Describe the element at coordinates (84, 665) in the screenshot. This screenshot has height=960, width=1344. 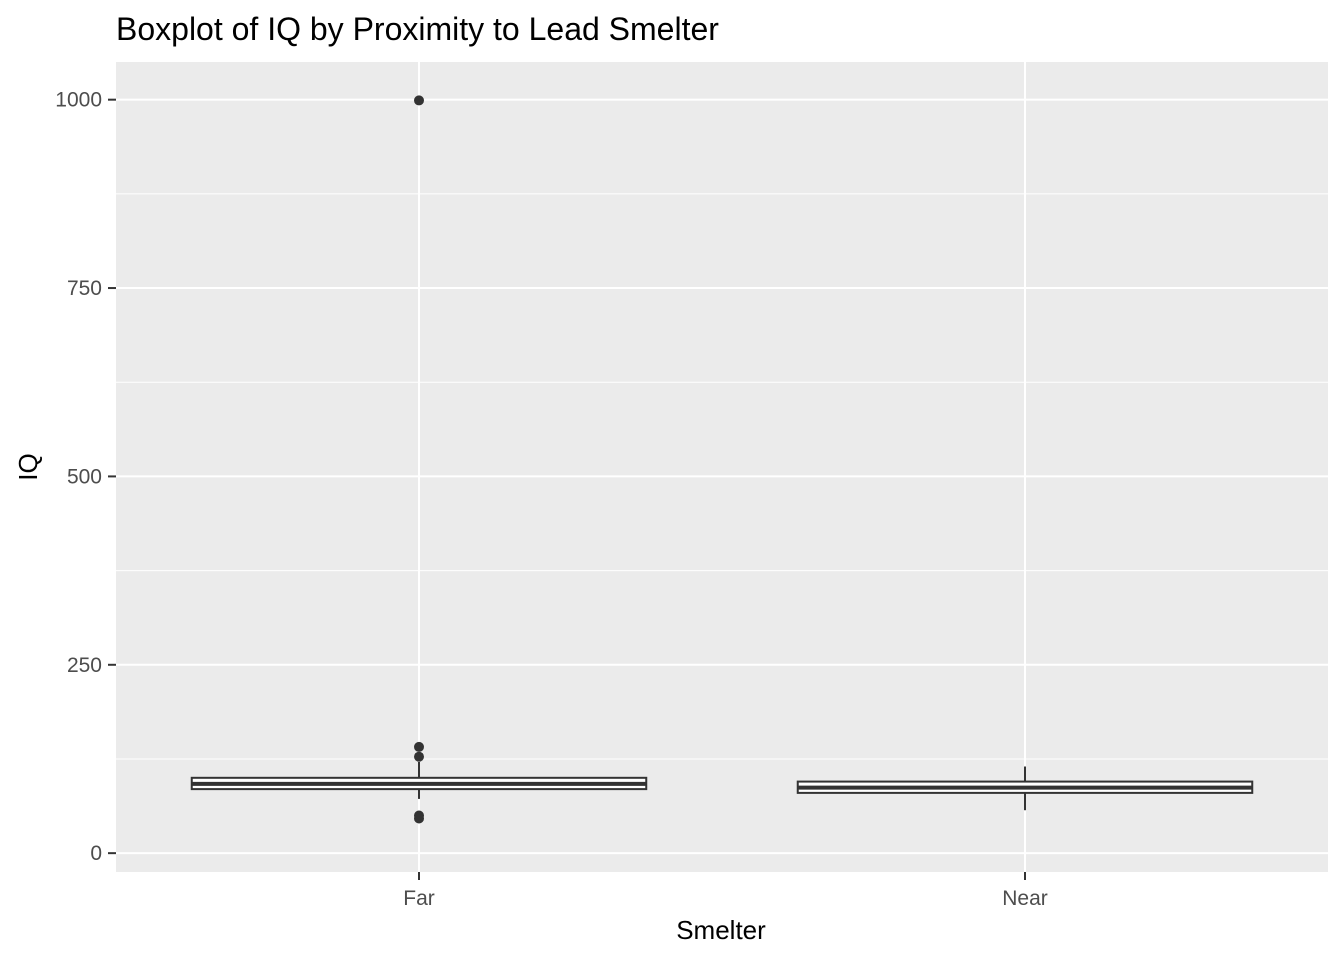
I see `y-tick-label: 250` at that location.